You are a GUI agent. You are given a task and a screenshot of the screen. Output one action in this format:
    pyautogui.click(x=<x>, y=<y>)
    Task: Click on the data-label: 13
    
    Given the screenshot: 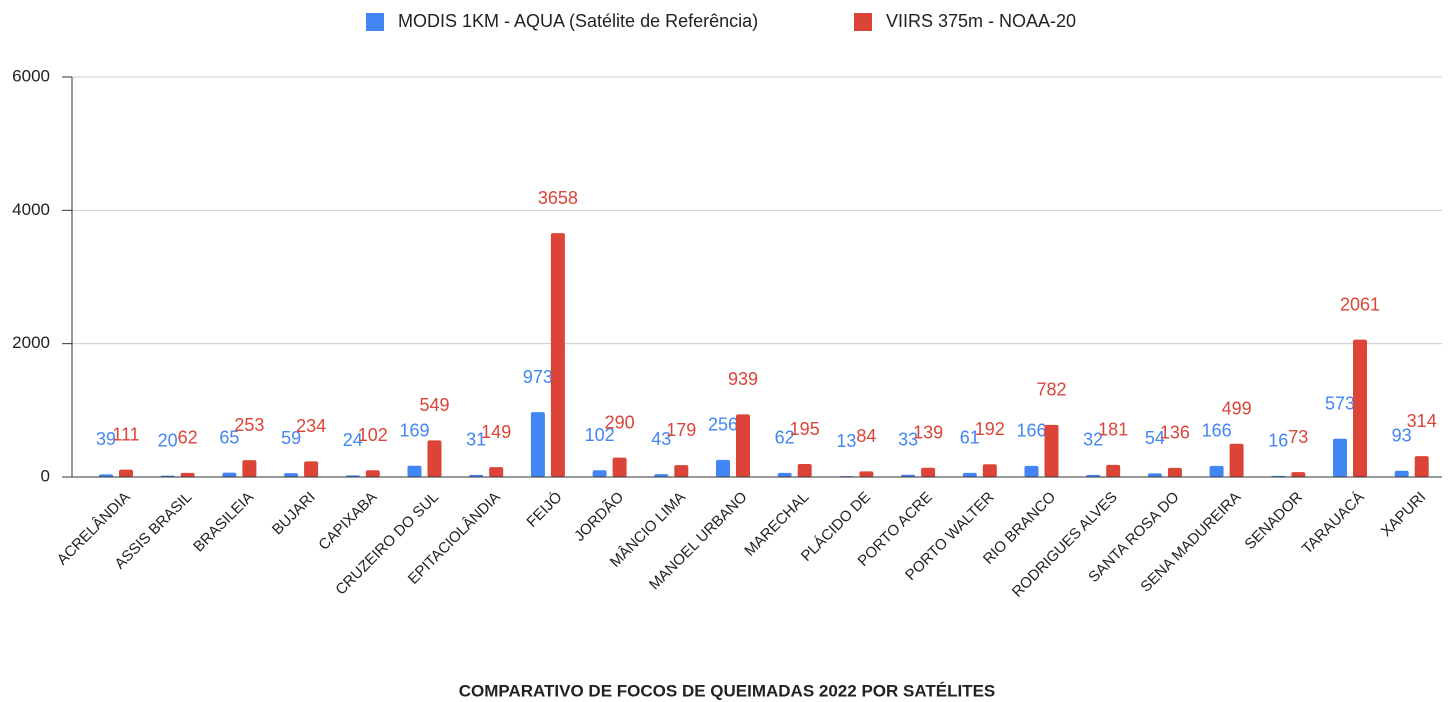 What is the action you would take?
    pyautogui.click(x=846, y=441)
    